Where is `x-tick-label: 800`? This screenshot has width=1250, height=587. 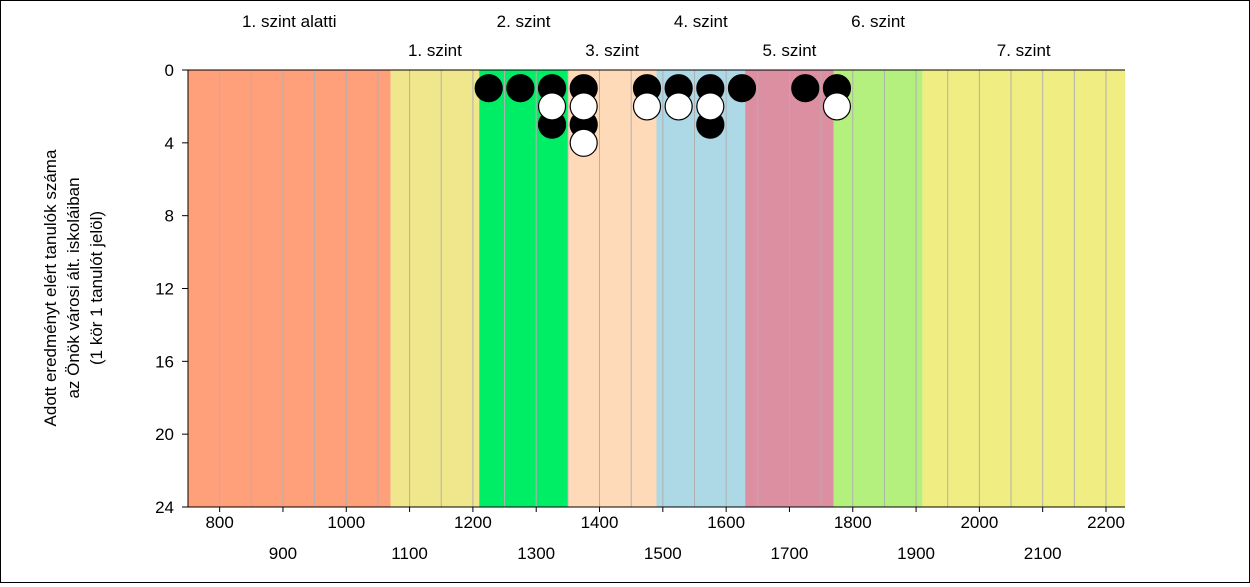 x-tick-label: 800 is located at coordinates (219, 522).